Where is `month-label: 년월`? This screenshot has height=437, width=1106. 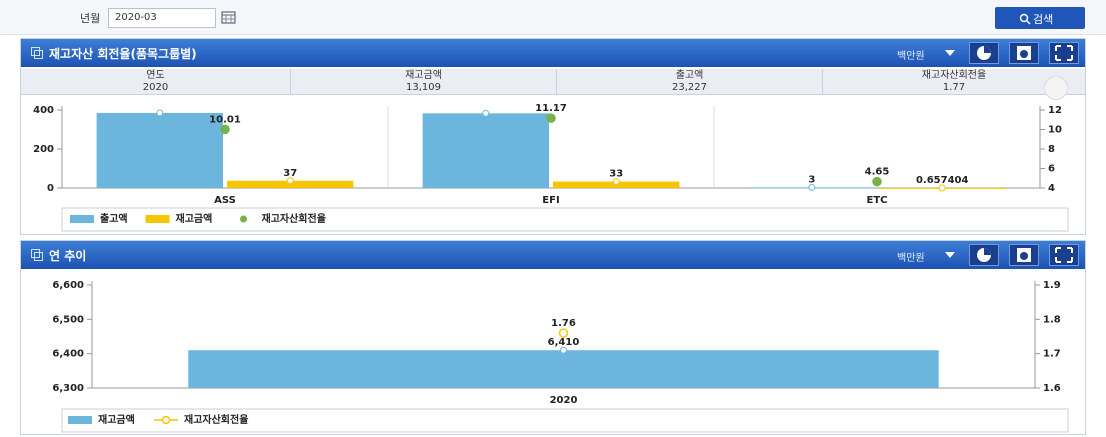 month-label: 년월 is located at coordinates (90, 18).